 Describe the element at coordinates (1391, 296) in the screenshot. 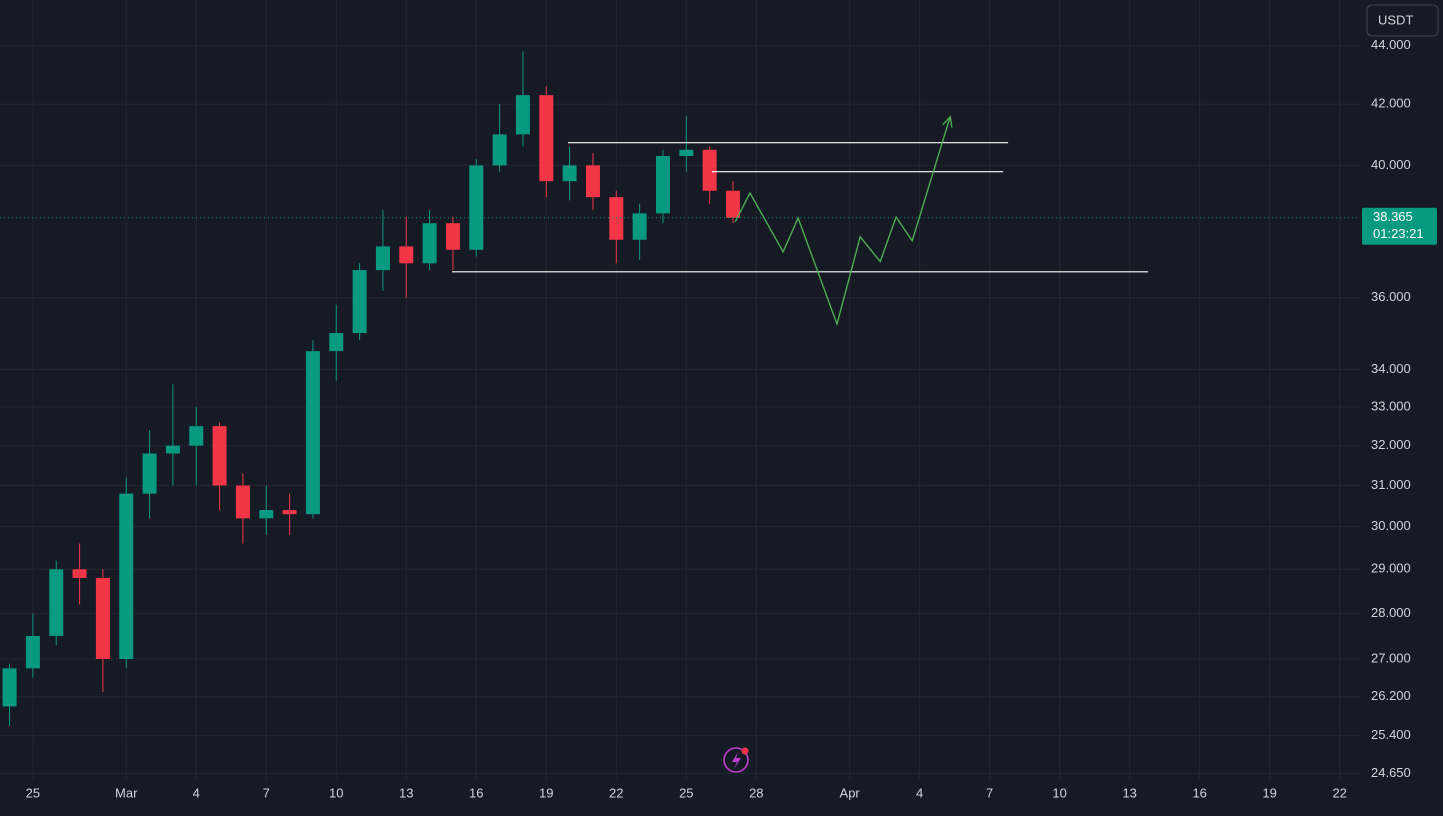

I see `y-tick-label: 36.000` at that location.